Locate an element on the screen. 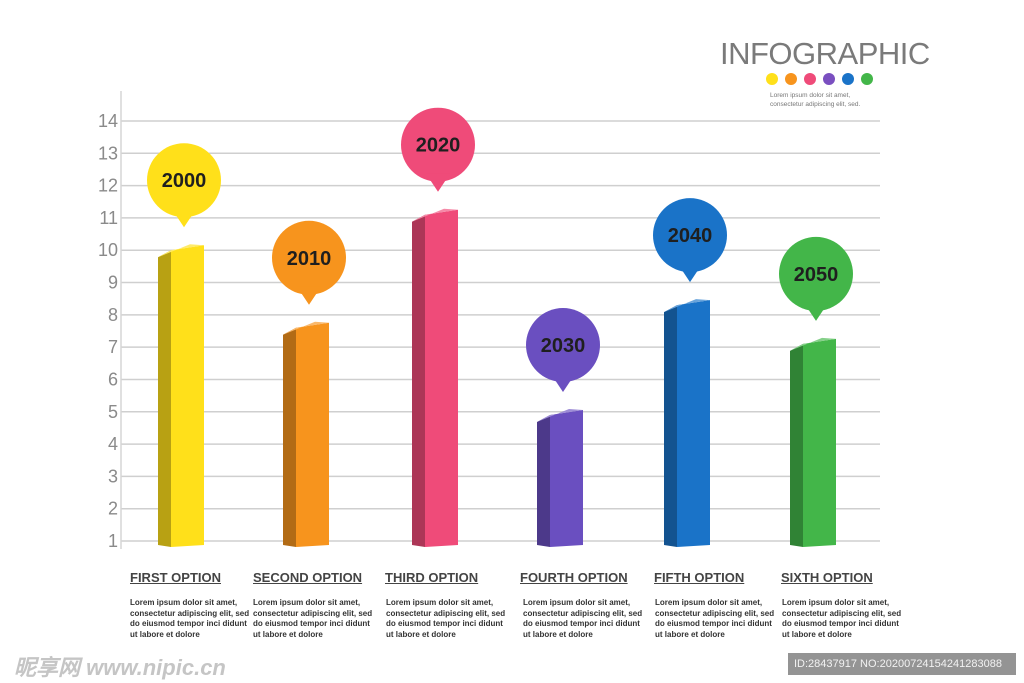 This screenshot has width=1024, height=683. y-tick-label: 2 is located at coordinates (113, 509).